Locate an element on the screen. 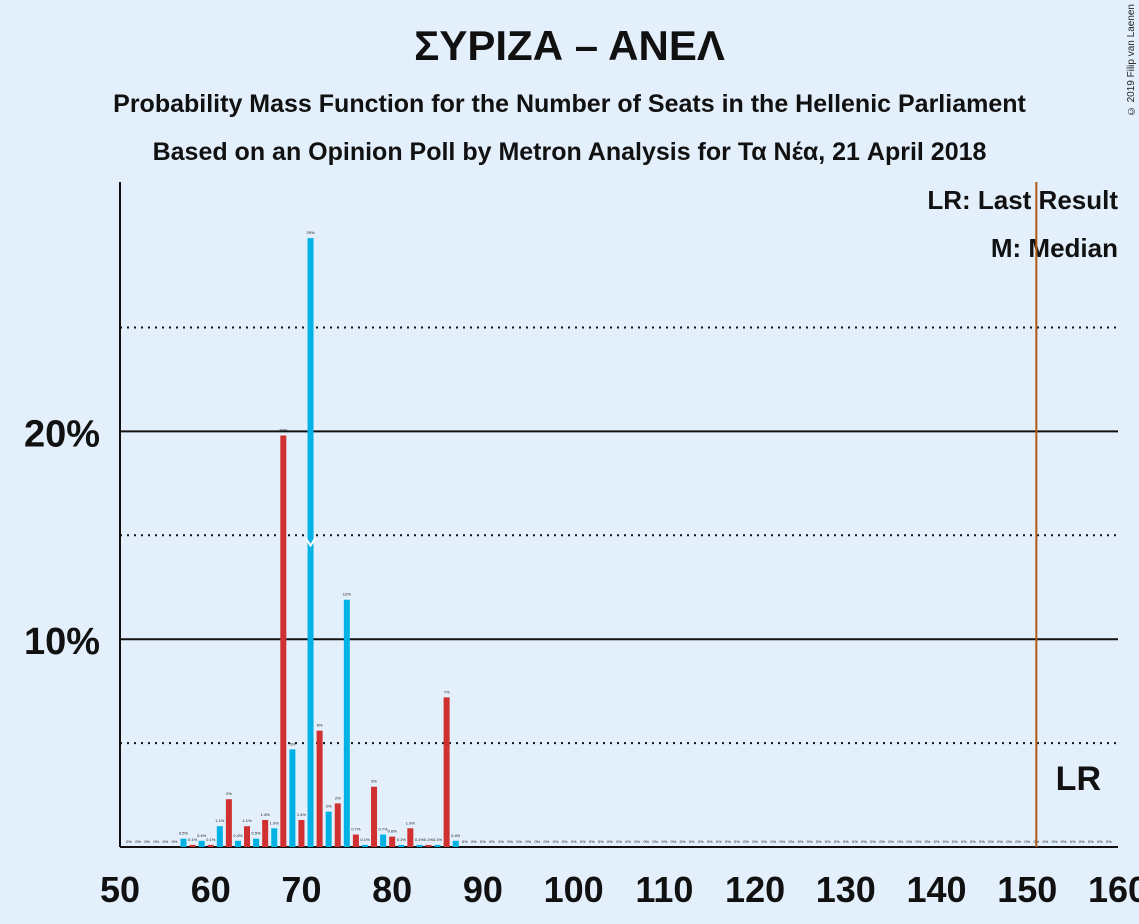 Image resolution: width=1139 pixels, height=924 pixels. x-tick-label: 70 is located at coordinates (301, 889).